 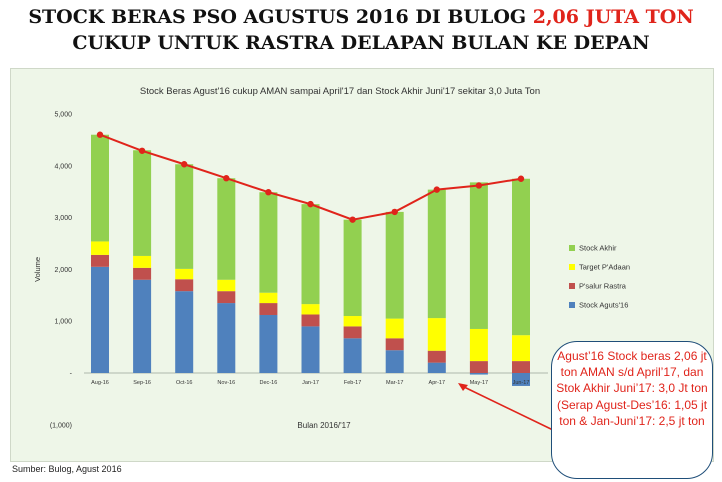 What do you see at coordinates (71, 374) in the screenshot?
I see `y-tick-label: -` at bounding box center [71, 374].